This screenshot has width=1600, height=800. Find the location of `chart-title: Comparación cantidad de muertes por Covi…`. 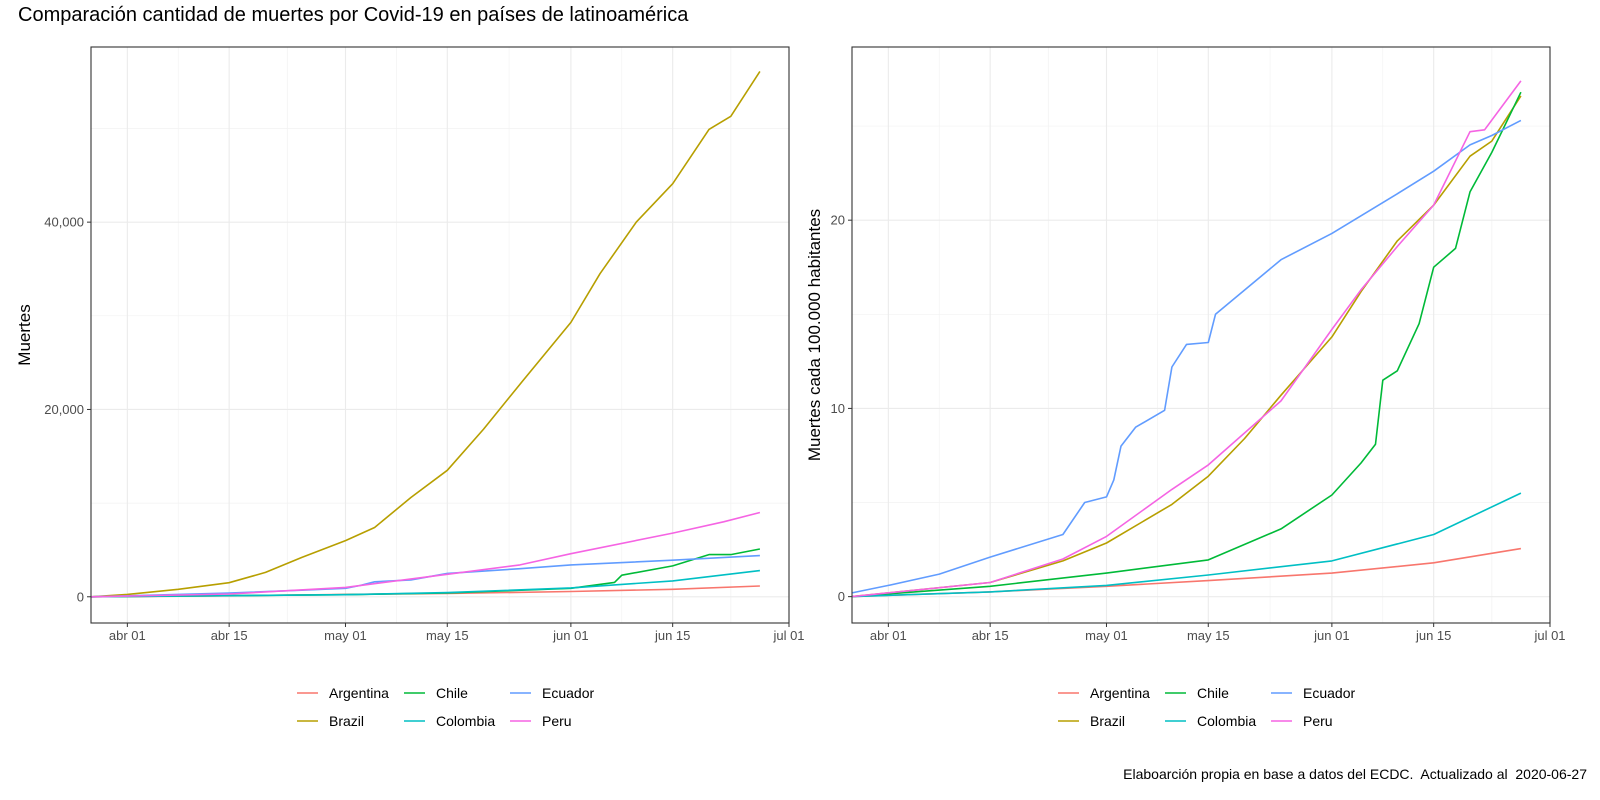

chart-title: Comparación cantidad de muertes por Covi… is located at coordinates (353, 15).